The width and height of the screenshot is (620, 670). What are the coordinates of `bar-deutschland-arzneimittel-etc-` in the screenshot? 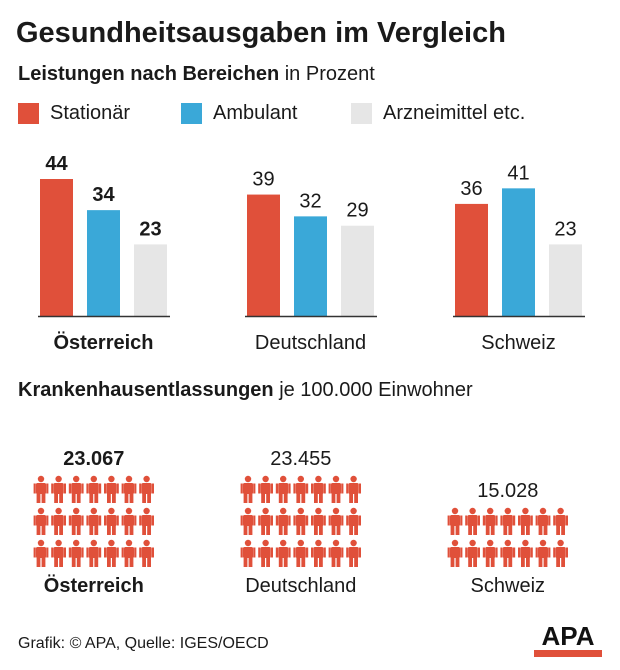 It's located at (357, 270).